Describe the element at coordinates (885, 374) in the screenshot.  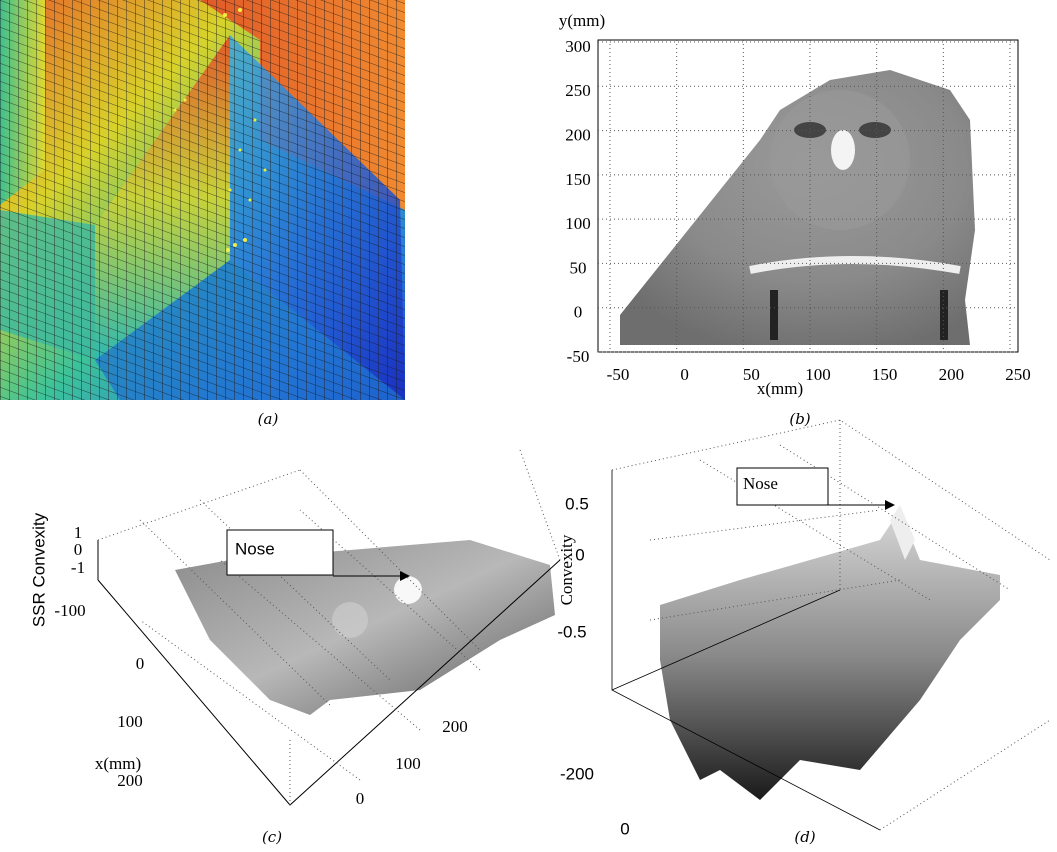
I see `x-tick-label: 150` at that location.